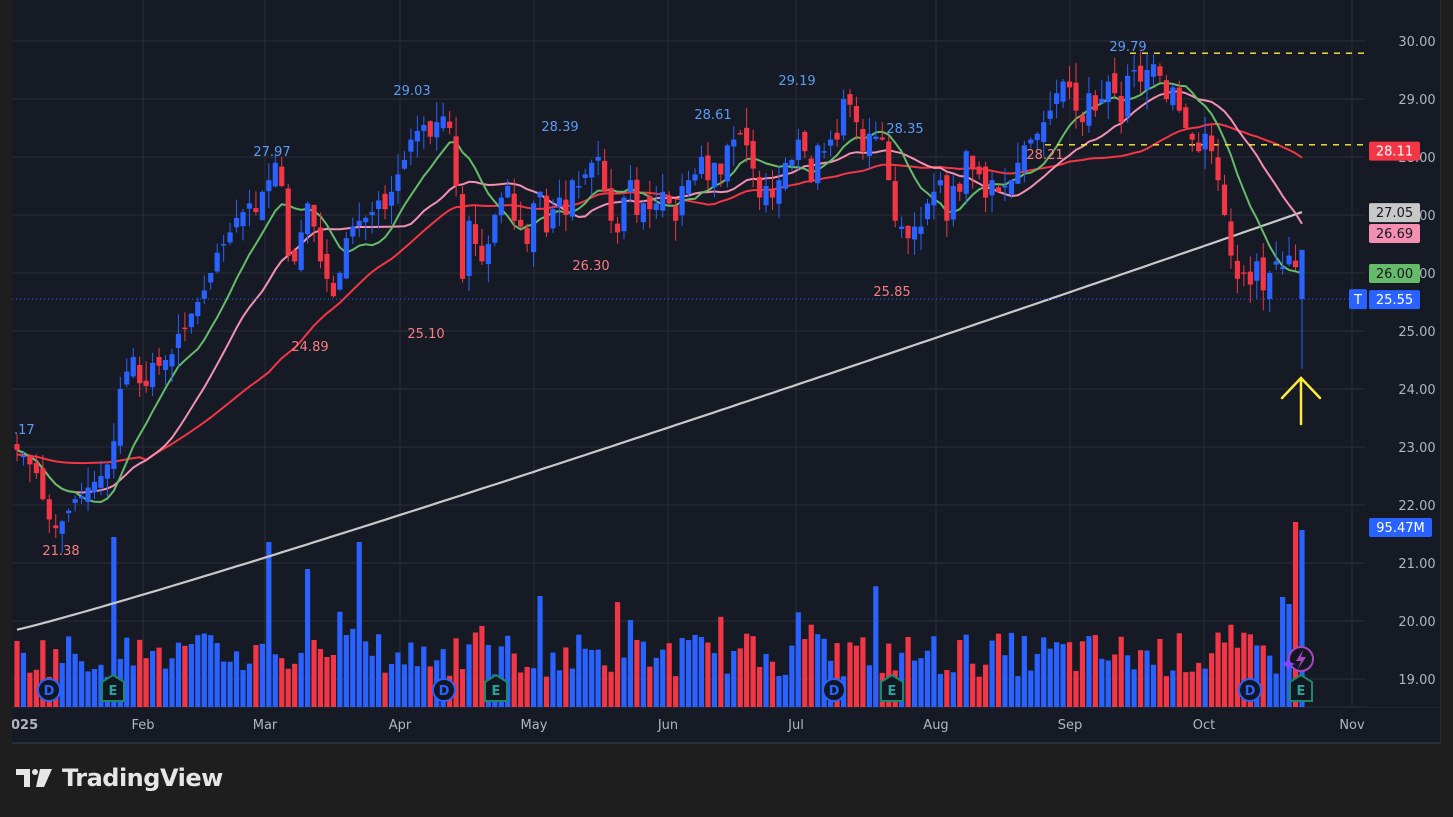 The image size is (1453, 817). What do you see at coordinates (425, 334) in the screenshot?
I see `price-annotation: 25.10` at bounding box center [425, 334].